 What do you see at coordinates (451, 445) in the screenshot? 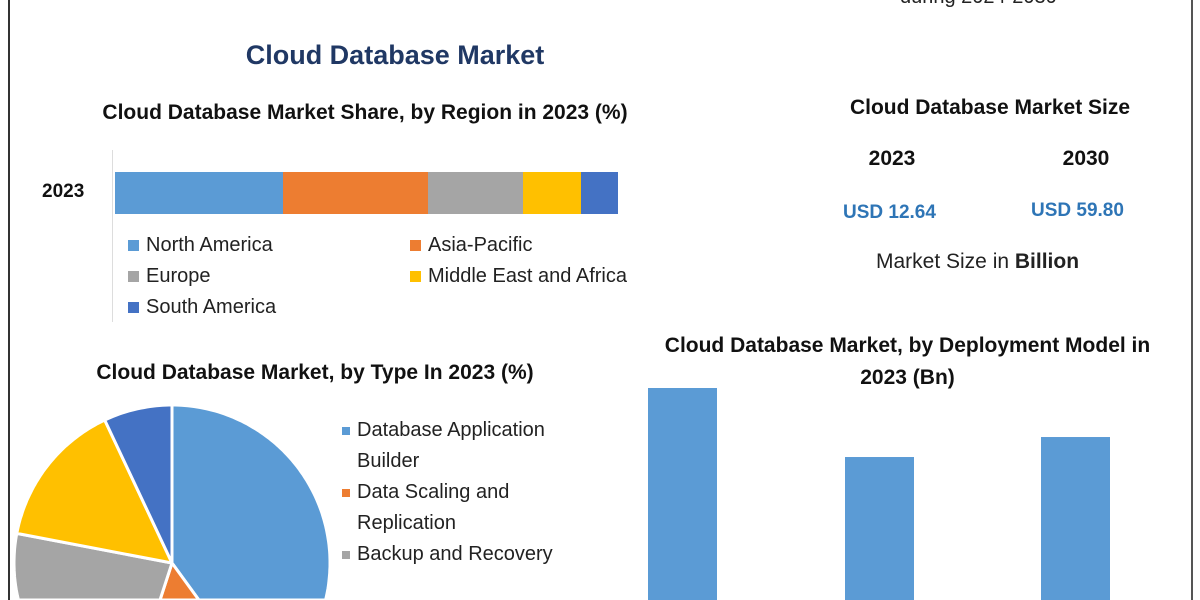
I see `legend-label: Database Application Builder` at bounding box center [451, 445].